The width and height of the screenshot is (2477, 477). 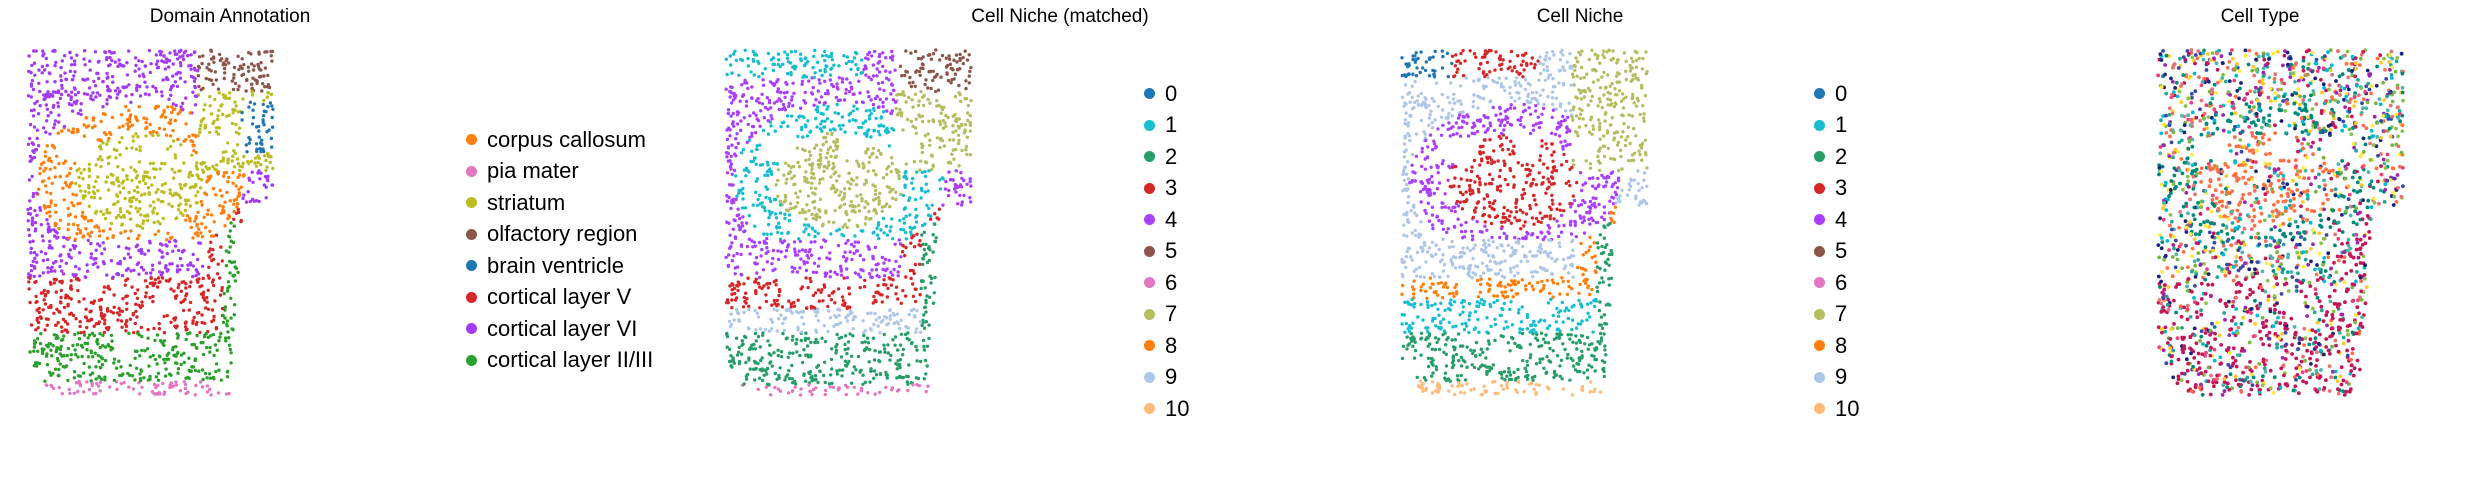 What do you see at coordinates (1166, 252) in the screenshot?
I see `legend-item: 5` at bounding box center [1166, 252].